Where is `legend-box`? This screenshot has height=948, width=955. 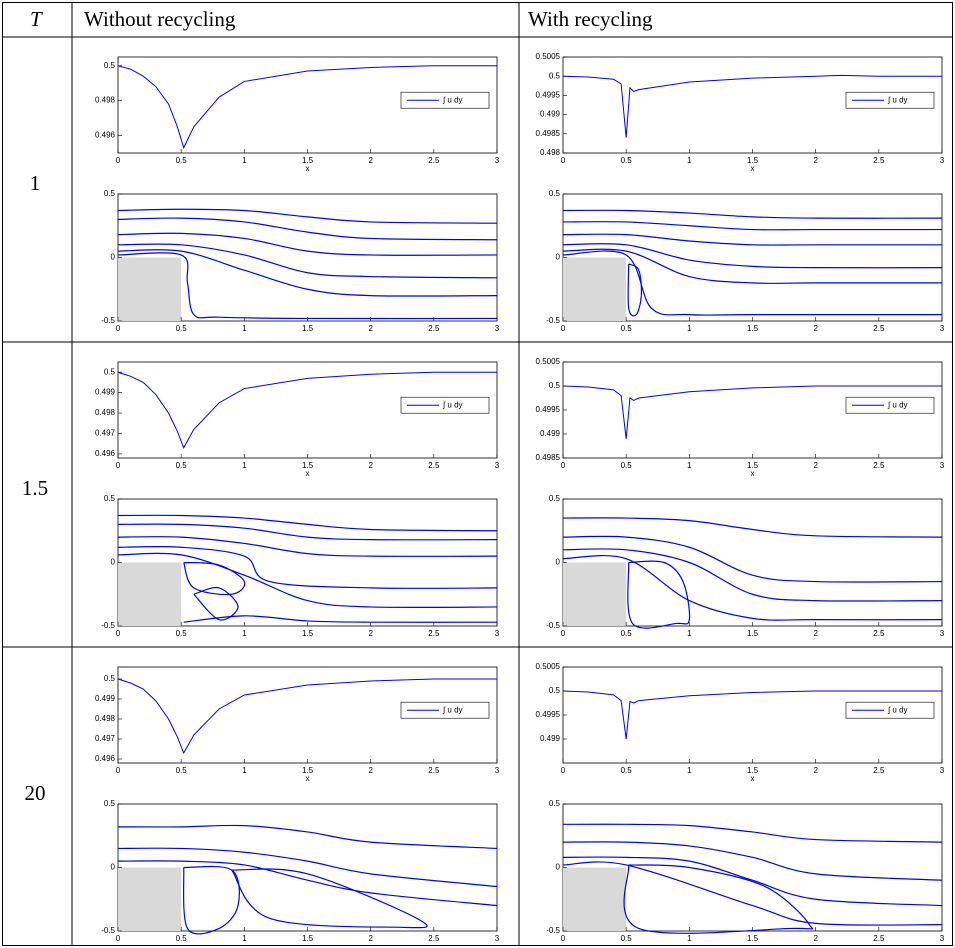 legend-box is located at coordinates (890, 710).